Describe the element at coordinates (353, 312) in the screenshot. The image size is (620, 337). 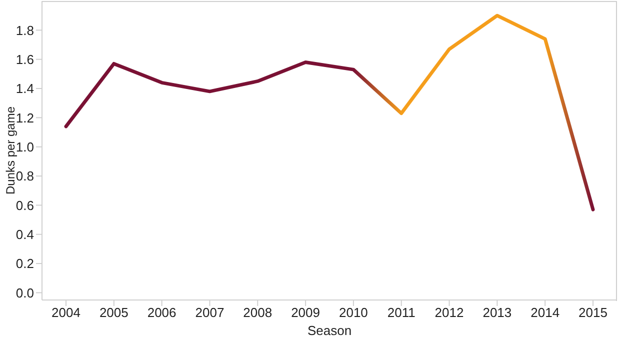
I see `x-tick-label: 2010` at that location.